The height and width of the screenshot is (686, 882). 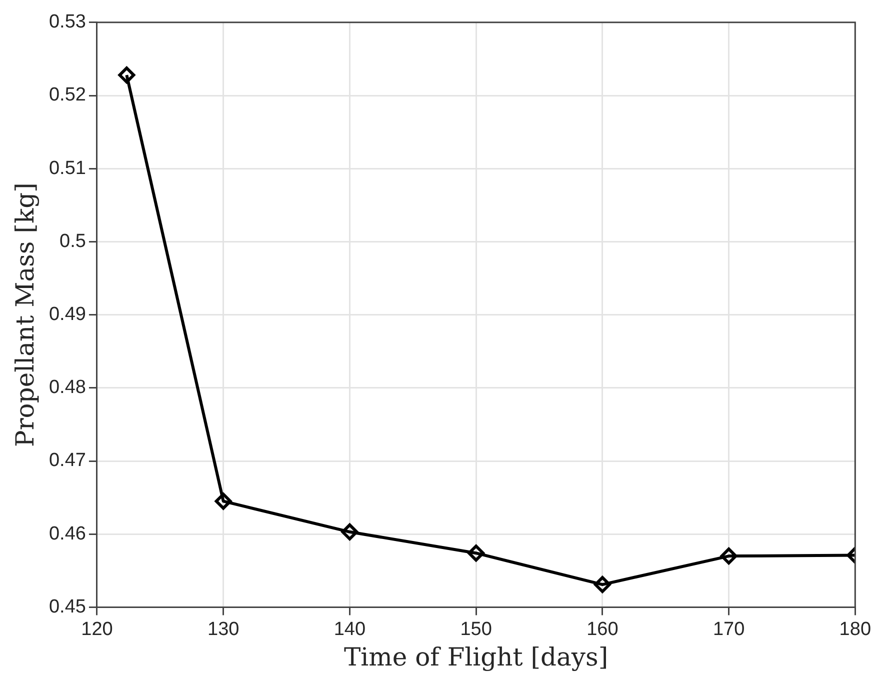 I want to click on x-tick-label: 150, so click(x=476, y=629).